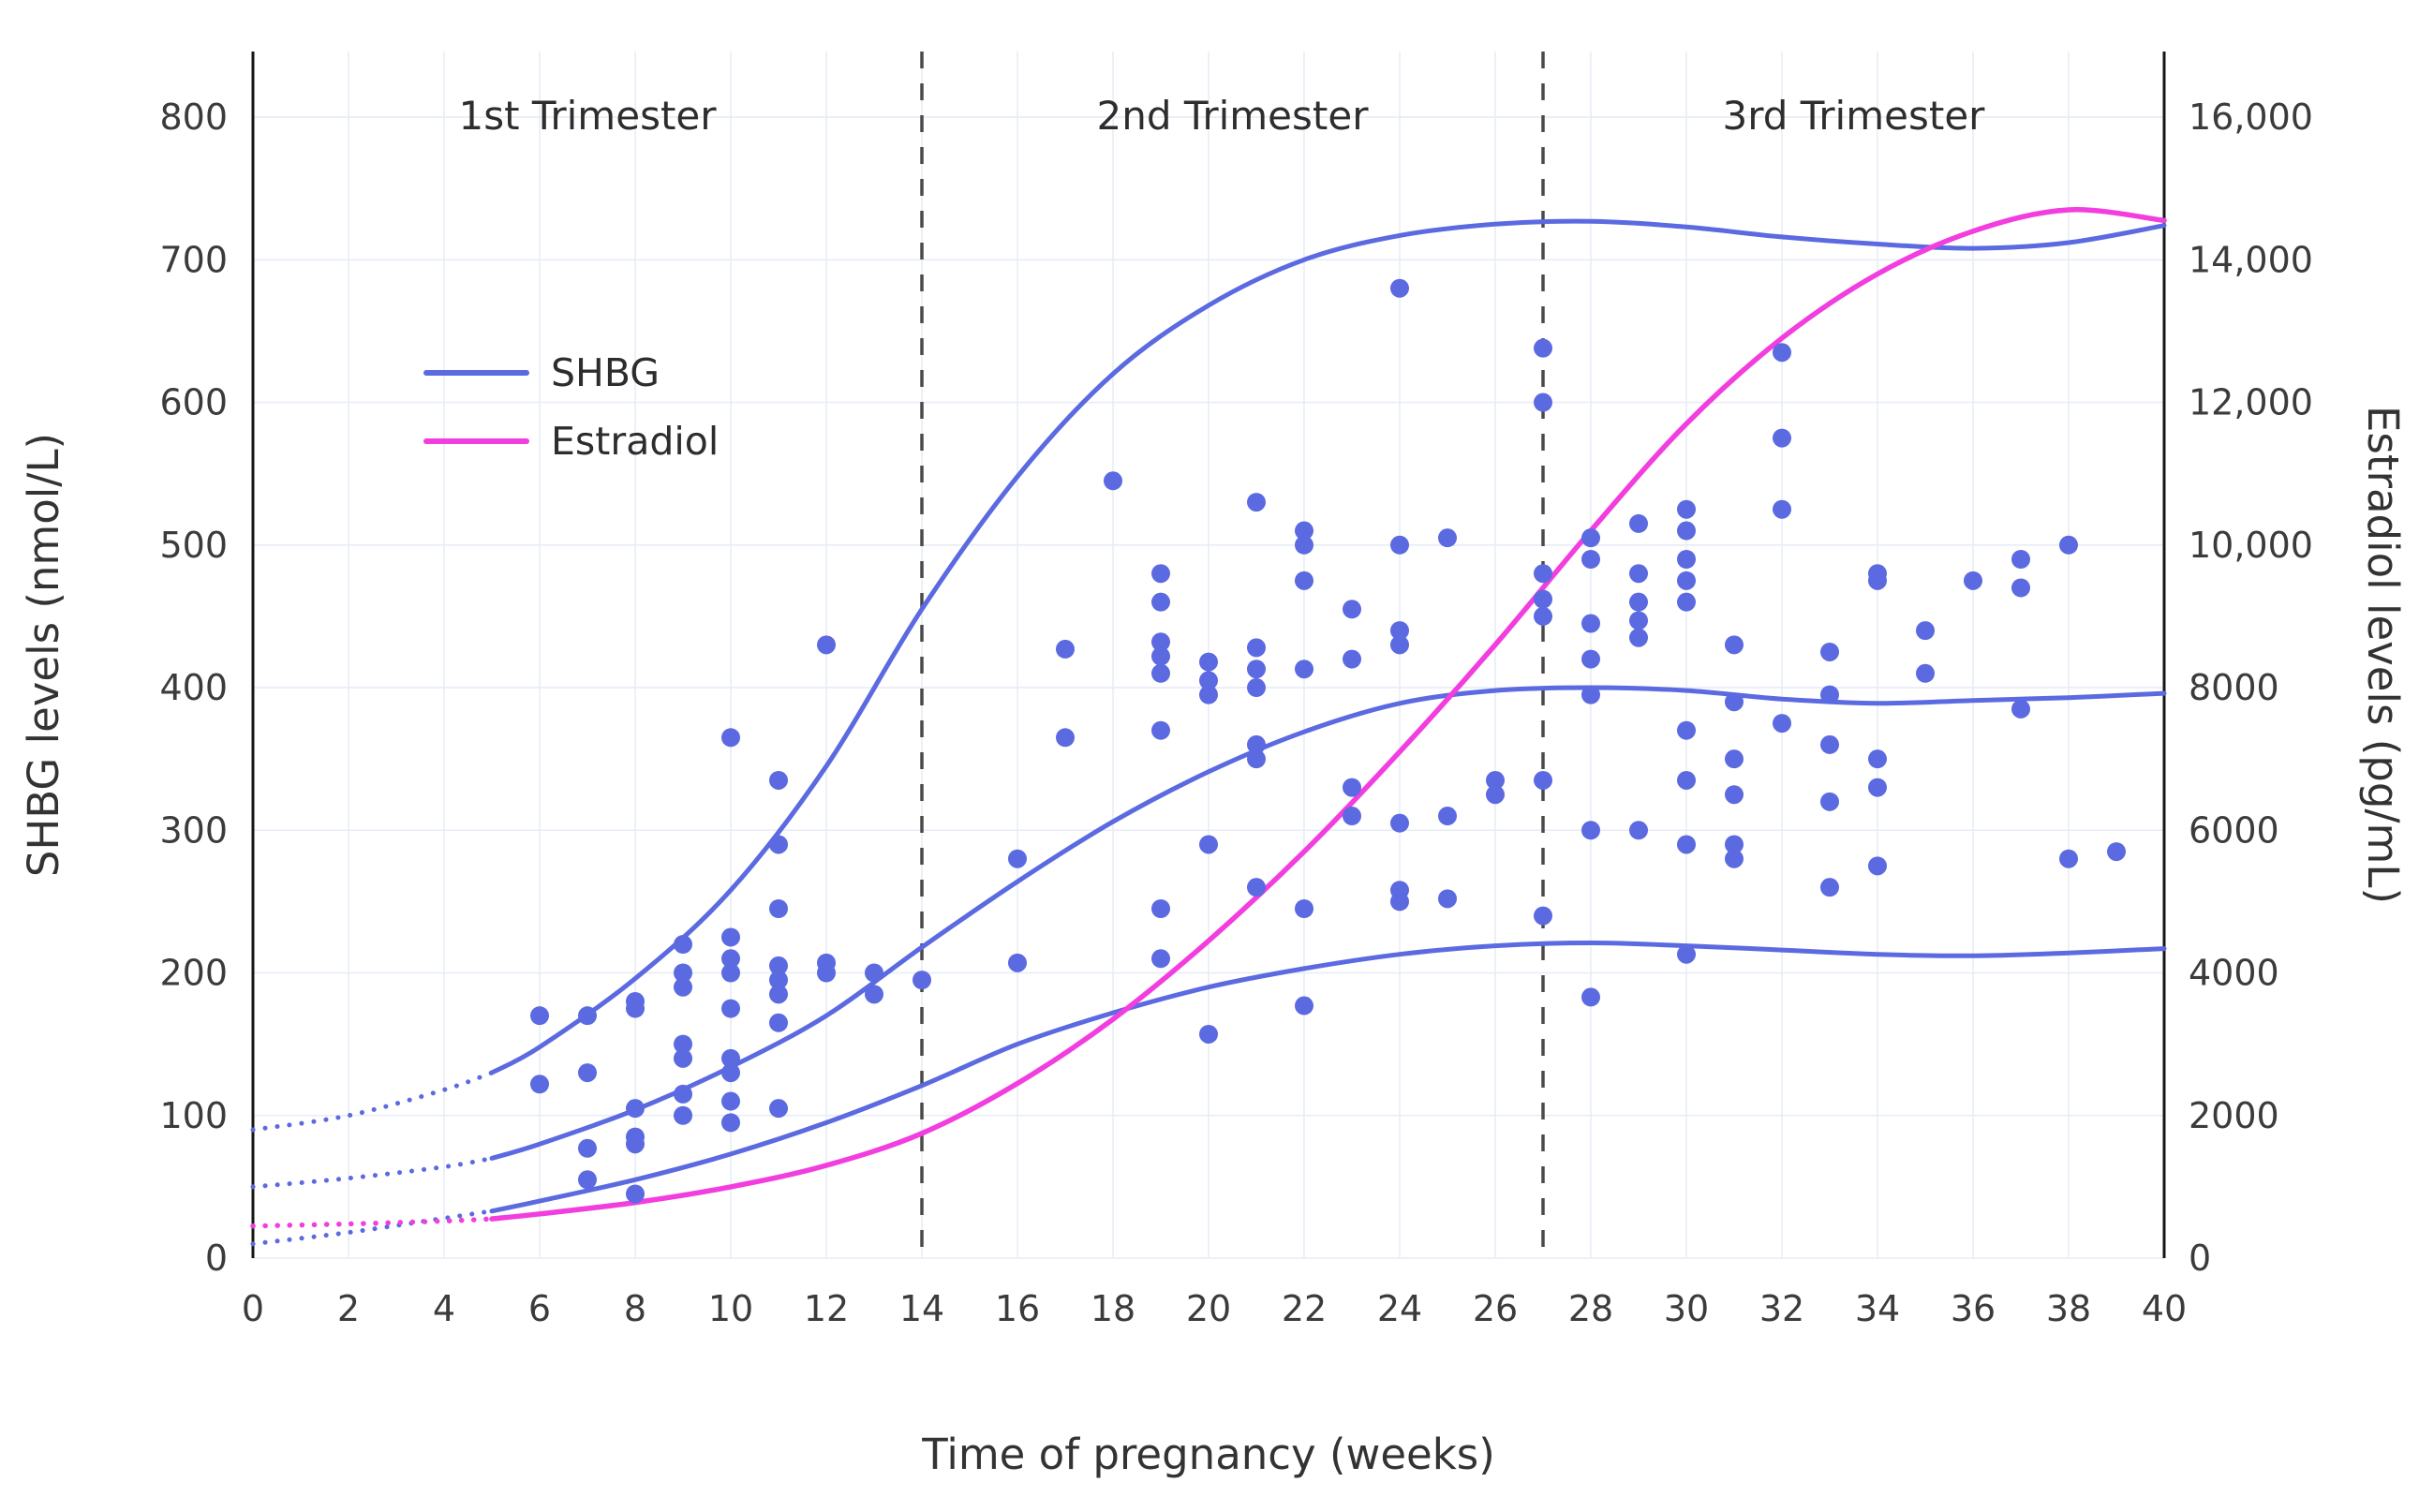  Describe the element at coordinates (2234, 973) in the screenshot. I see `y-right-tick-label: 4000` at that location.